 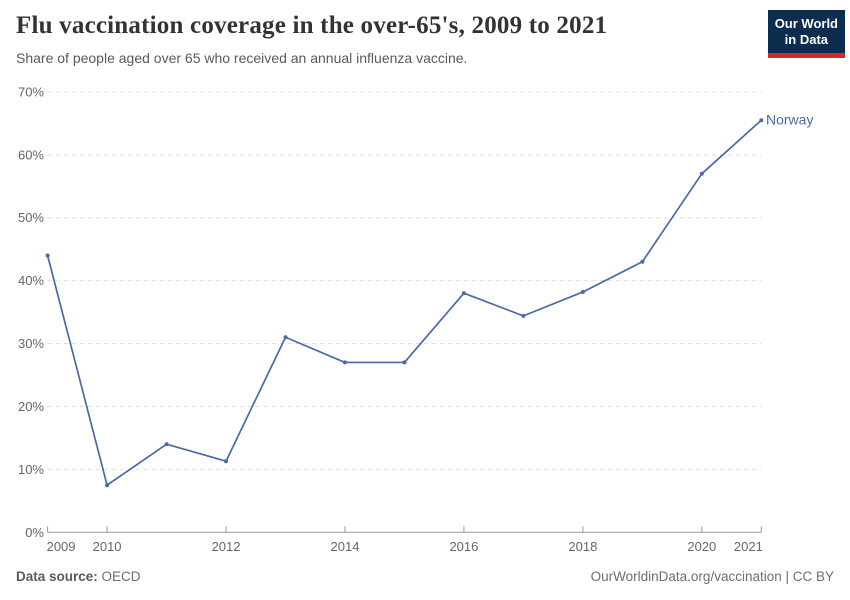 I want to click on x-axis-tick-label: 2018, so click(x=582, y=546).